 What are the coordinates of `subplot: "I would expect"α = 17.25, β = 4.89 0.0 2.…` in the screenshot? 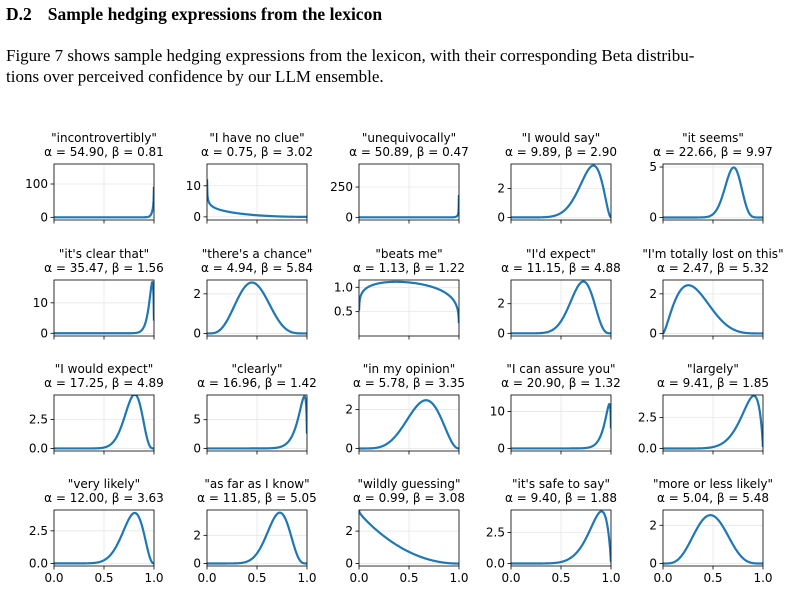 It's located at (96, 408).